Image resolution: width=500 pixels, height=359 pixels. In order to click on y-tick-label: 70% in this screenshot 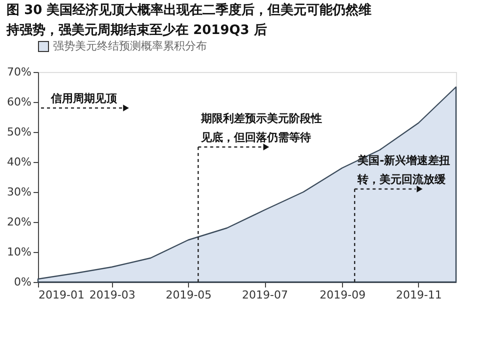, I will do `click(19, 72)`.